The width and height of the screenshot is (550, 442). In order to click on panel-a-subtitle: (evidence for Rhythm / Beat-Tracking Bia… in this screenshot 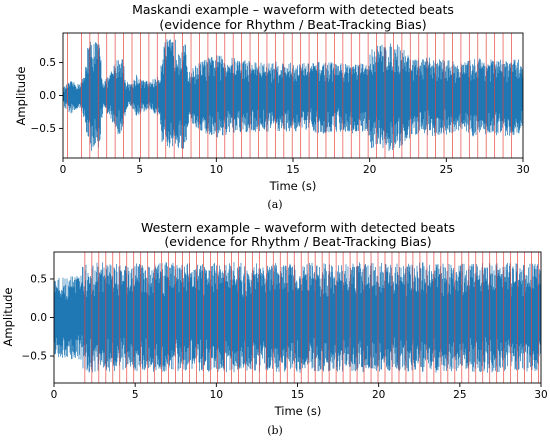, I will do `click(292, 24)`.